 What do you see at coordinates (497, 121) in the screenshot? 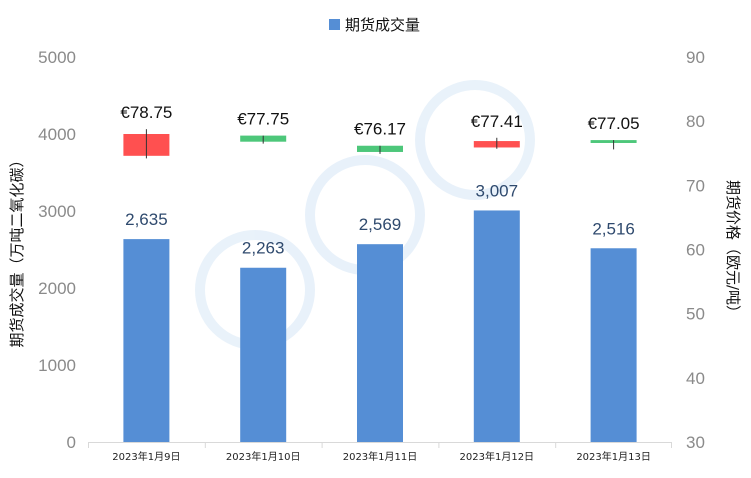
I see `price-label: €77.41` at bounding box center [497, 121].